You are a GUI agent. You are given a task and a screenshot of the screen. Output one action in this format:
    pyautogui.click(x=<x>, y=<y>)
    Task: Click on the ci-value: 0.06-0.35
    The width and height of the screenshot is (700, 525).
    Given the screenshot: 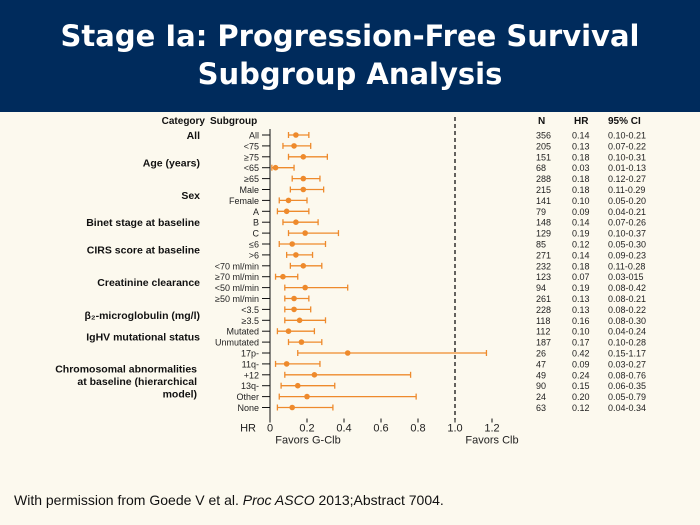 What is the action you would take?
    pyautogui.click(x=627, y=386)
    